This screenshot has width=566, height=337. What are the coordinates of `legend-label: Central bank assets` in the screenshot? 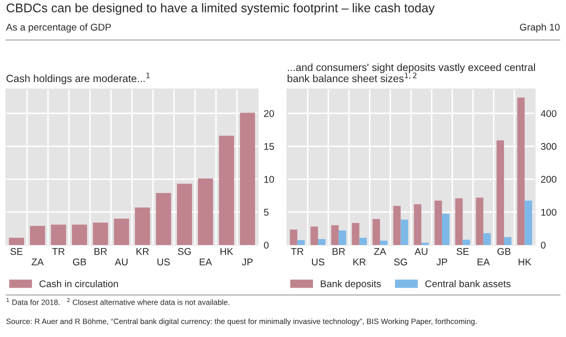 It's located at (467, 284).